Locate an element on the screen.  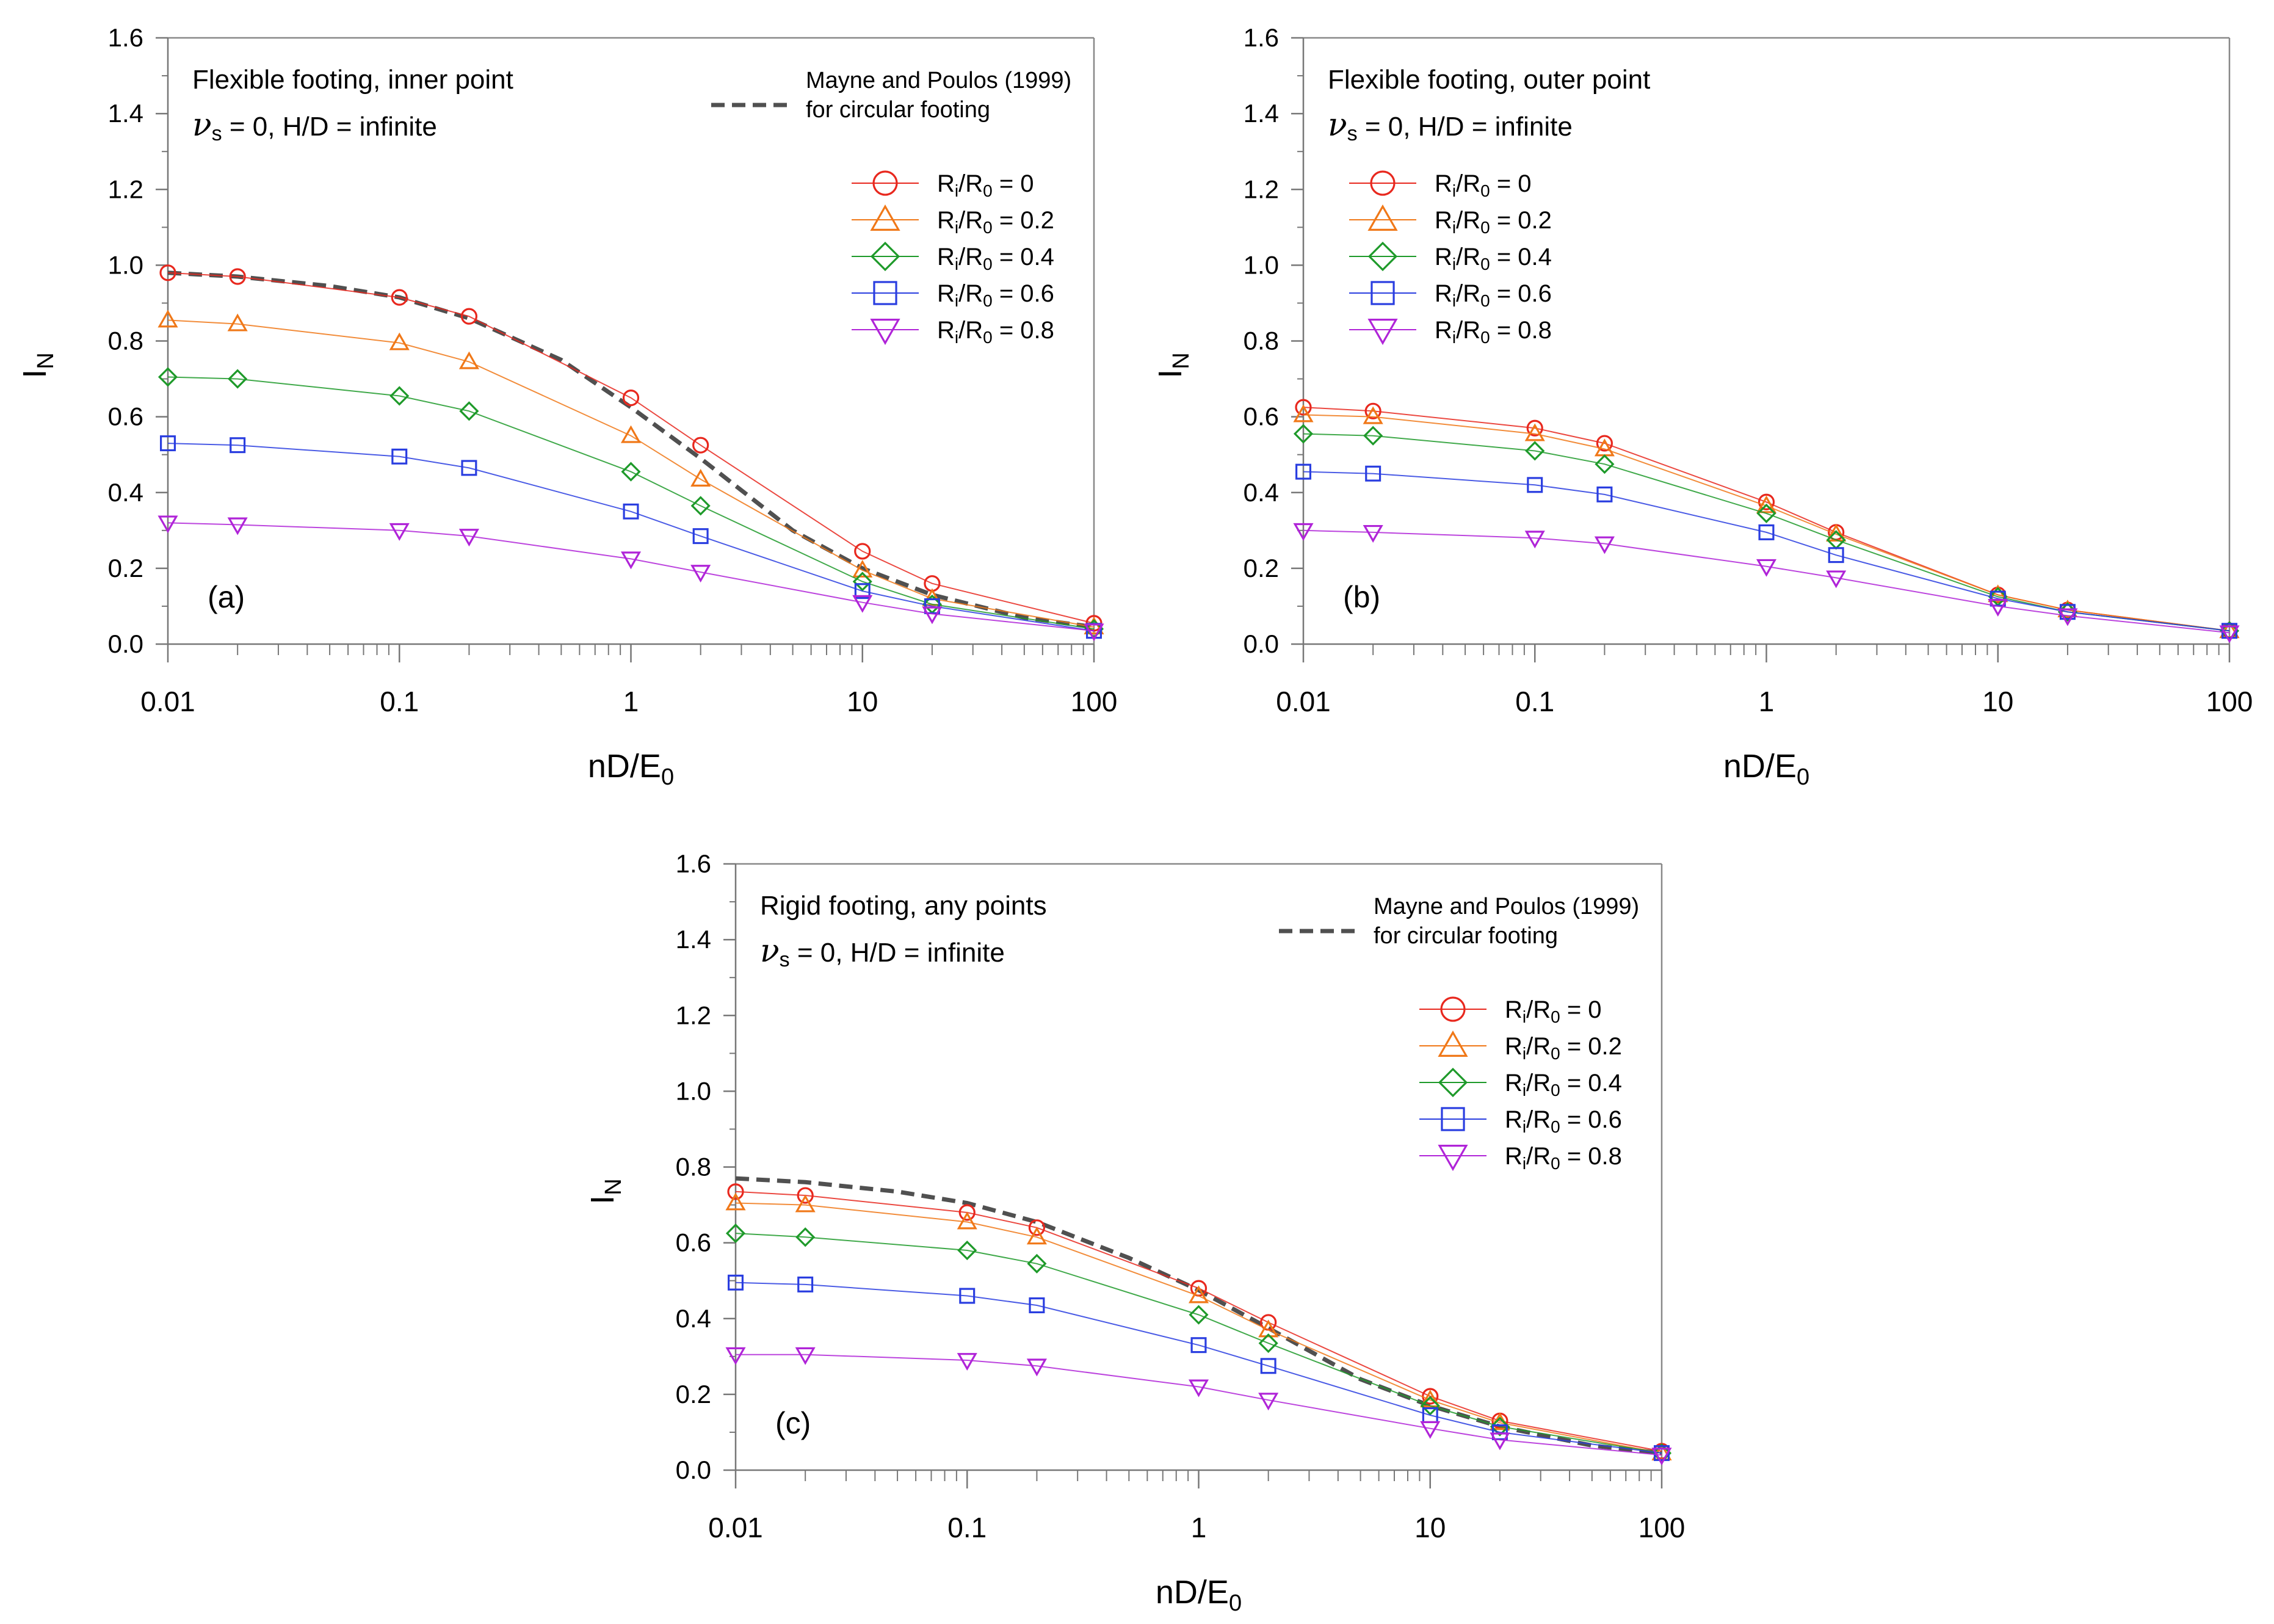
y-tick-label: 1.0 is located at coordinates (125, 264).